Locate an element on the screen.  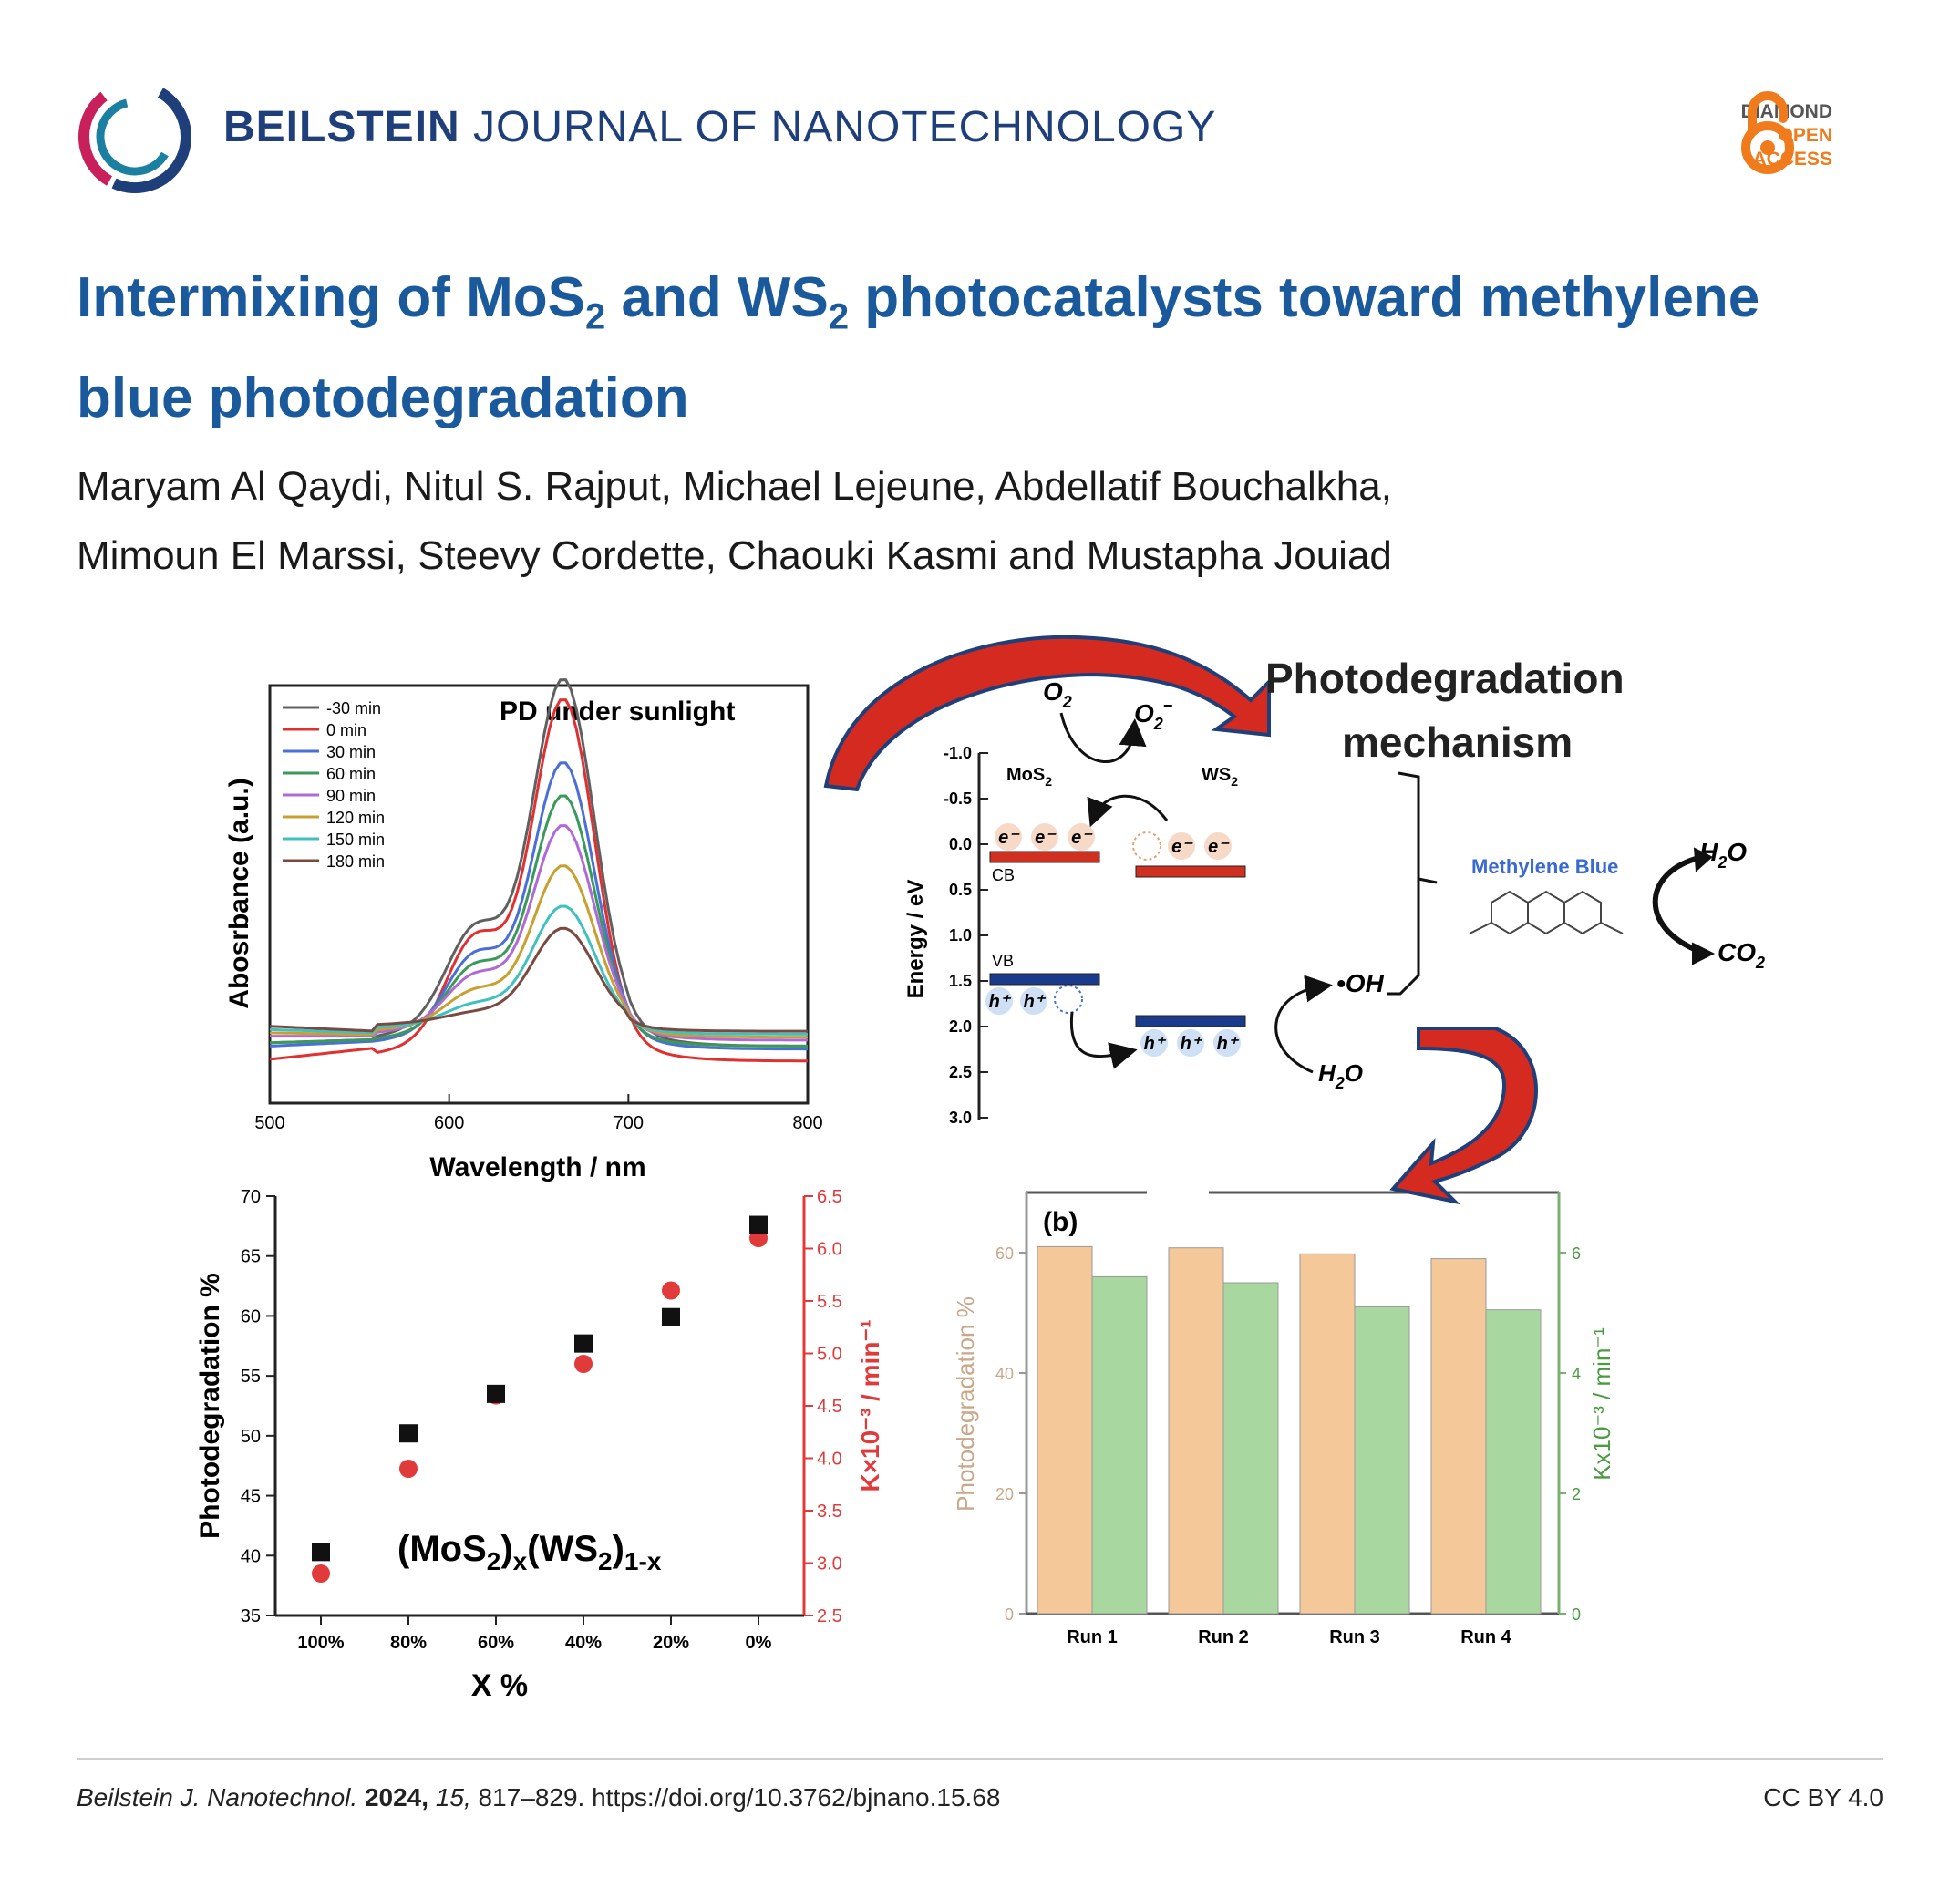
y2-tick-label: 6 is located at coordinates (1576, 1253).